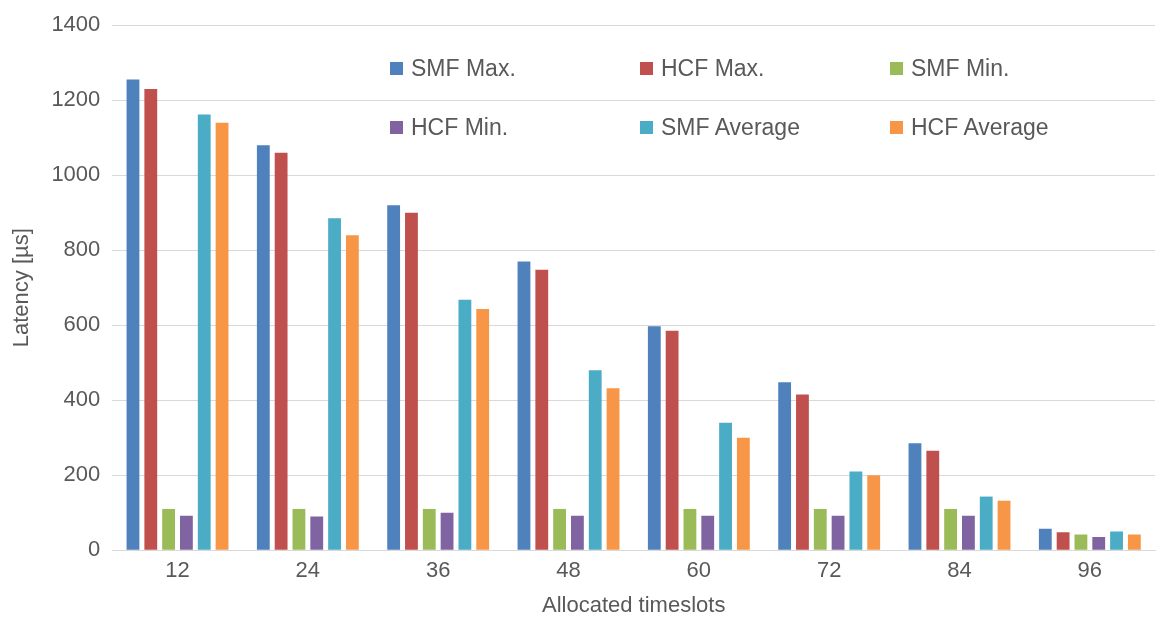 This screenshot has width=1165, height=619. I want to click on y-tick-label: 1200, so click(76, 99).